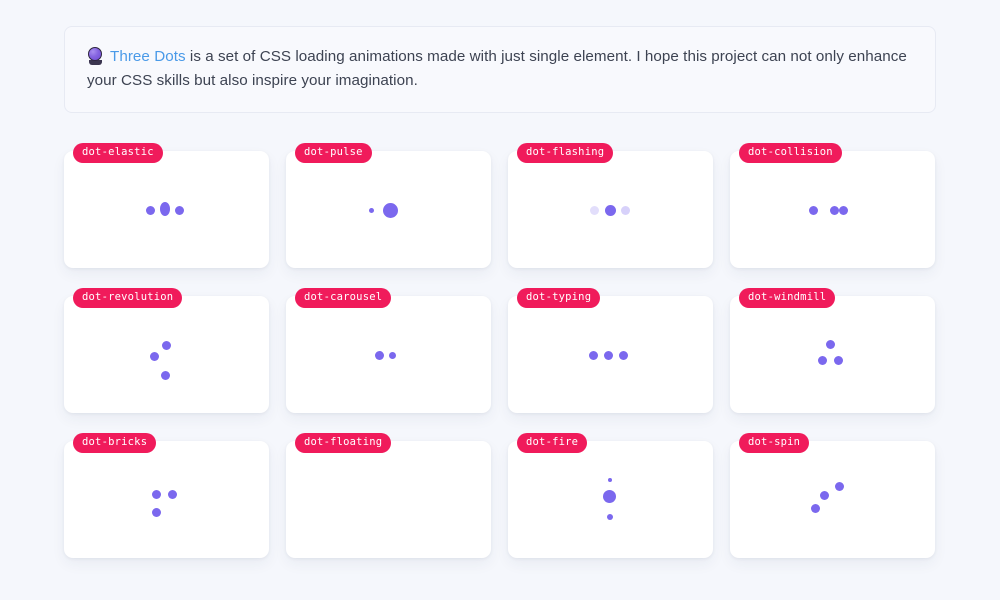  I want to click on animation-card: dot-collision, so click(832, 206).